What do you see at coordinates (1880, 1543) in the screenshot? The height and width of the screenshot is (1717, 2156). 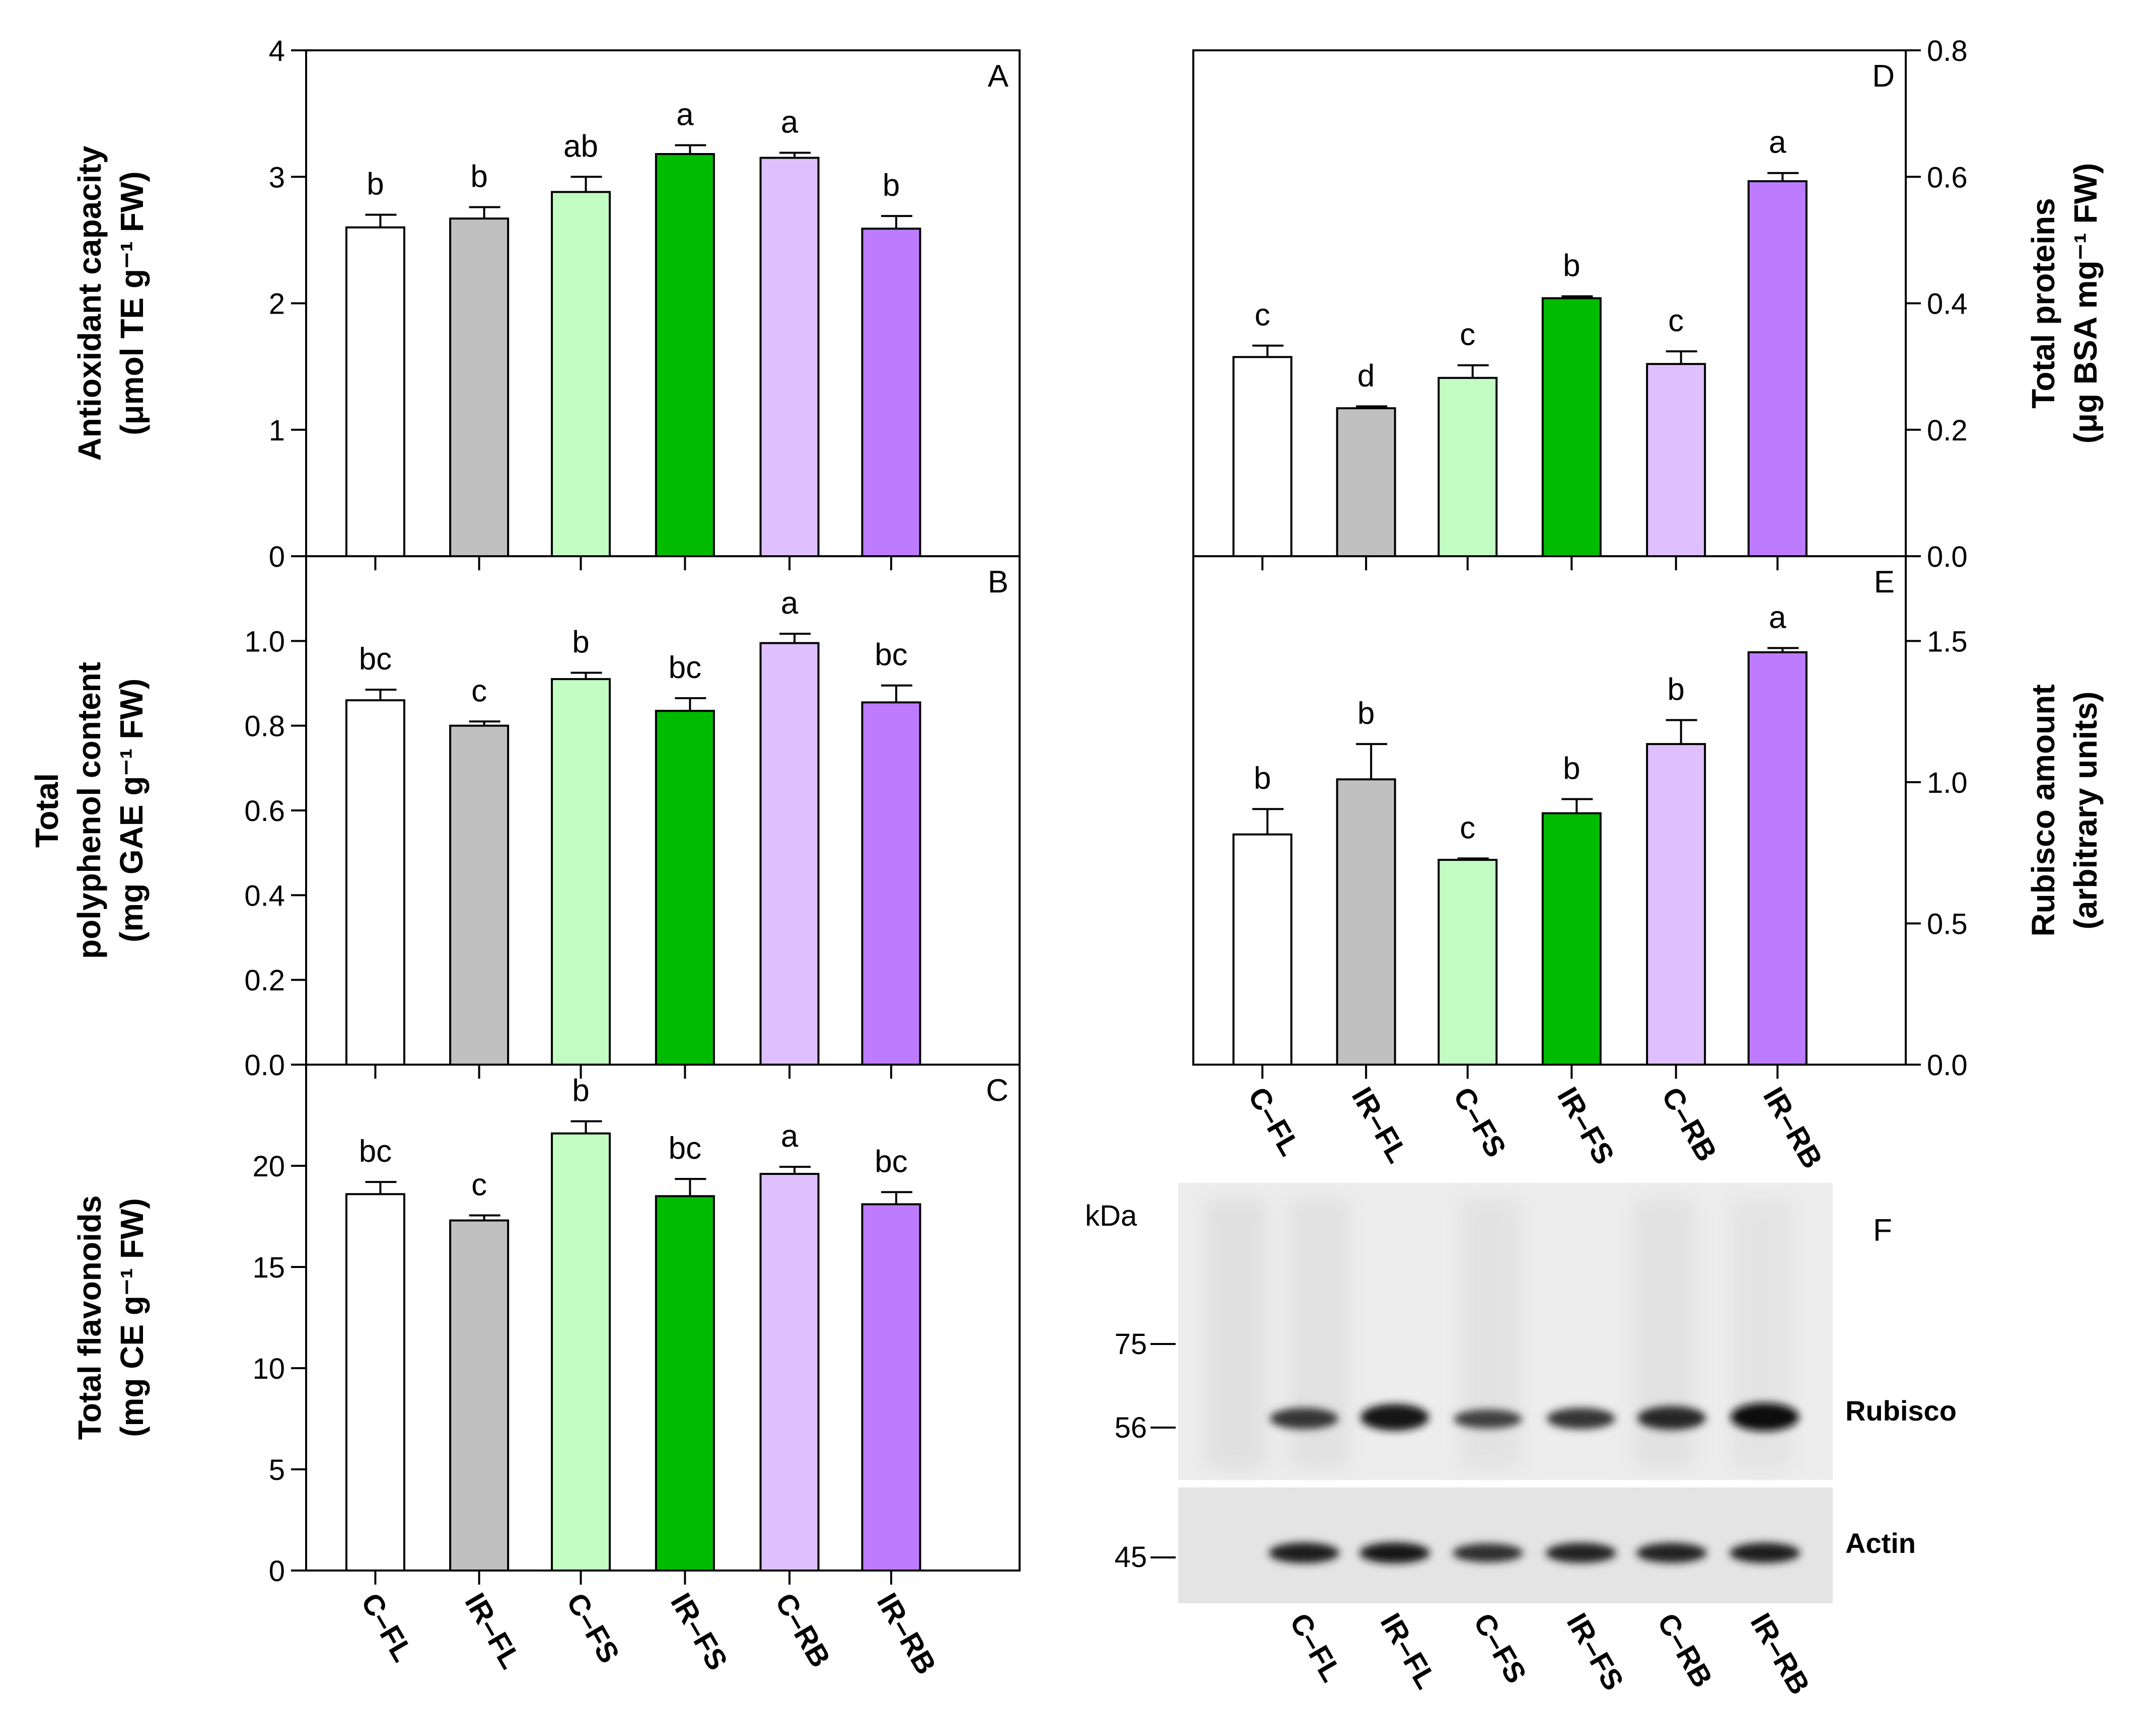 I see `band-label-actin: Actin` at bounding box center [1880, 1543].